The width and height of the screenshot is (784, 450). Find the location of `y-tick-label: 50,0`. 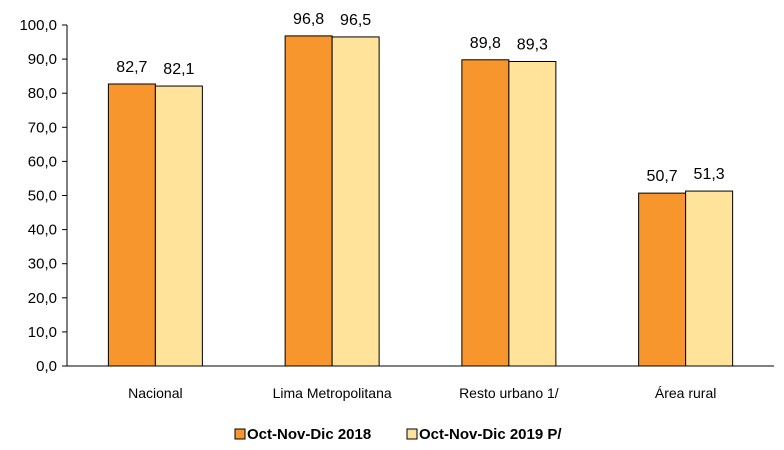

y-tick-label: 50,0 is located at coordinates (42, 196).